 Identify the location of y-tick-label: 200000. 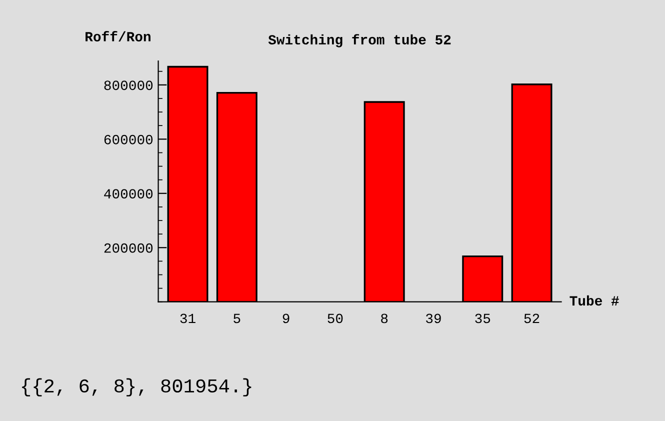
(128, 248).